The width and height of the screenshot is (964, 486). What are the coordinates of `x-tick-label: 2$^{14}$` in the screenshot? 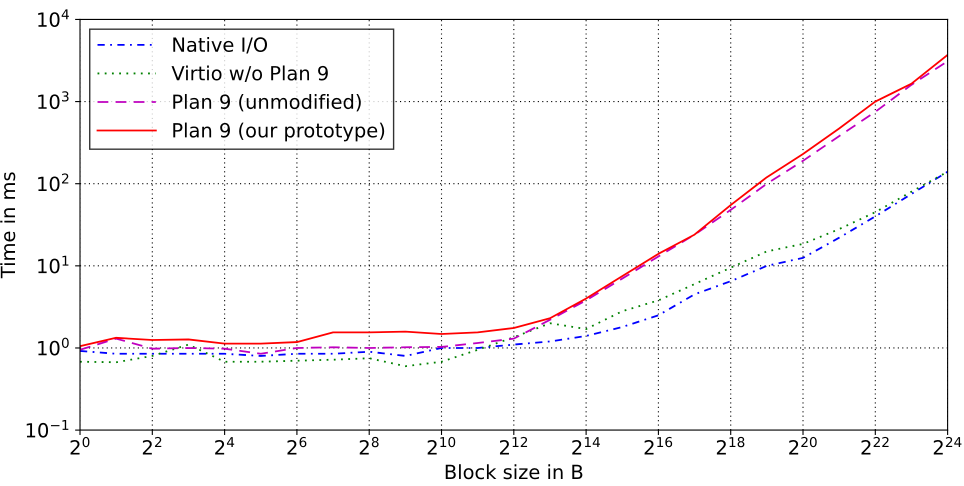 It's located at (586, 445).